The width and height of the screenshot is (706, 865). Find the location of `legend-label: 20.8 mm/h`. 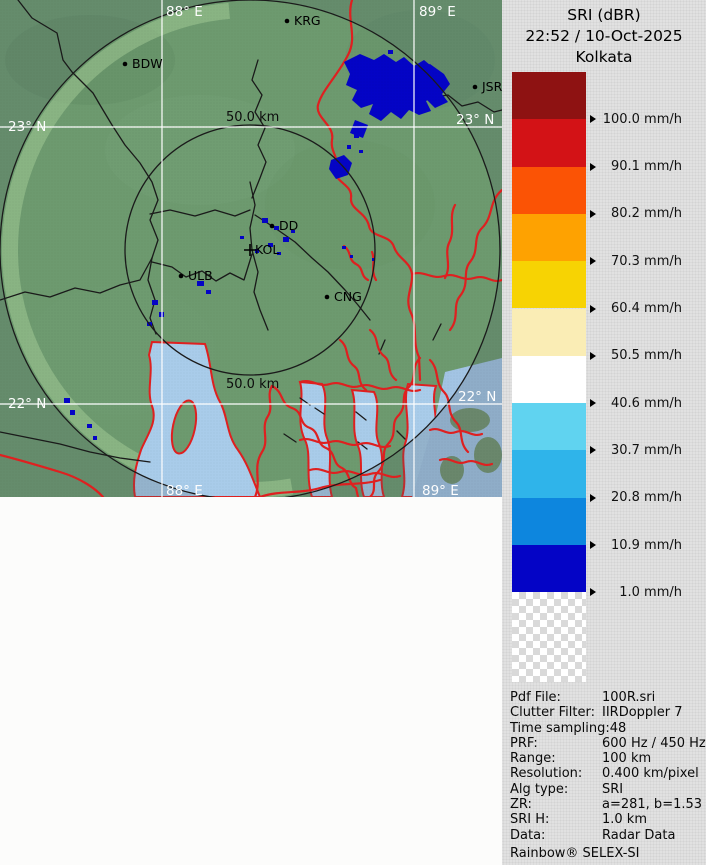

legend-label: 20.8 mm/h is located at coordinates (636, 498).